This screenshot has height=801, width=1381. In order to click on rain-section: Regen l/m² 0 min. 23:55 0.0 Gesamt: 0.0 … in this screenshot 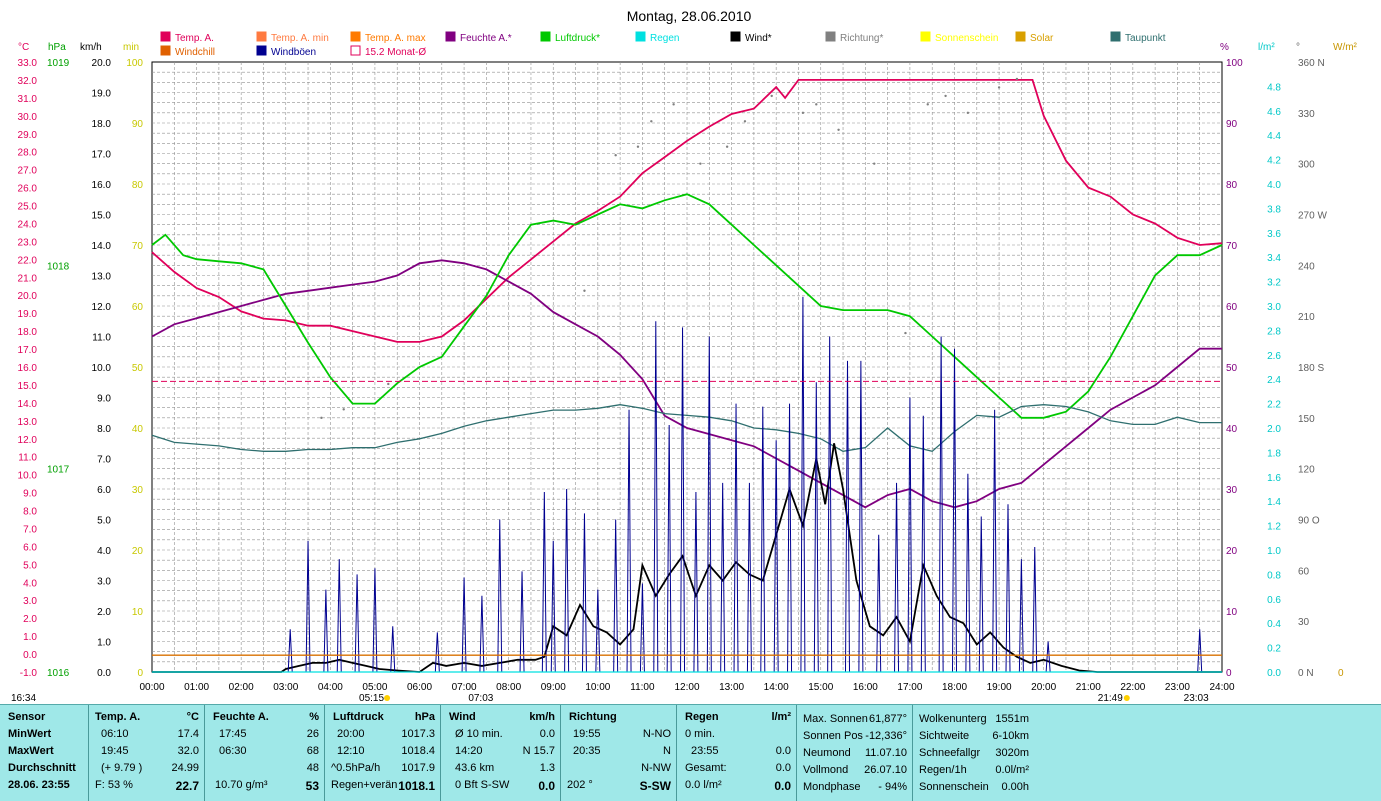, I will do `click(736, 753)`.